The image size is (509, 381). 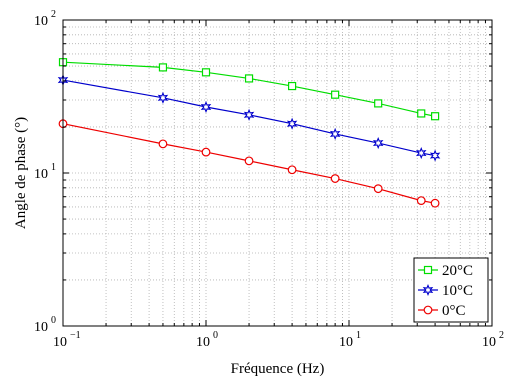 I want to click on x-tick-exponent: 2, so click(x=501, y=335).